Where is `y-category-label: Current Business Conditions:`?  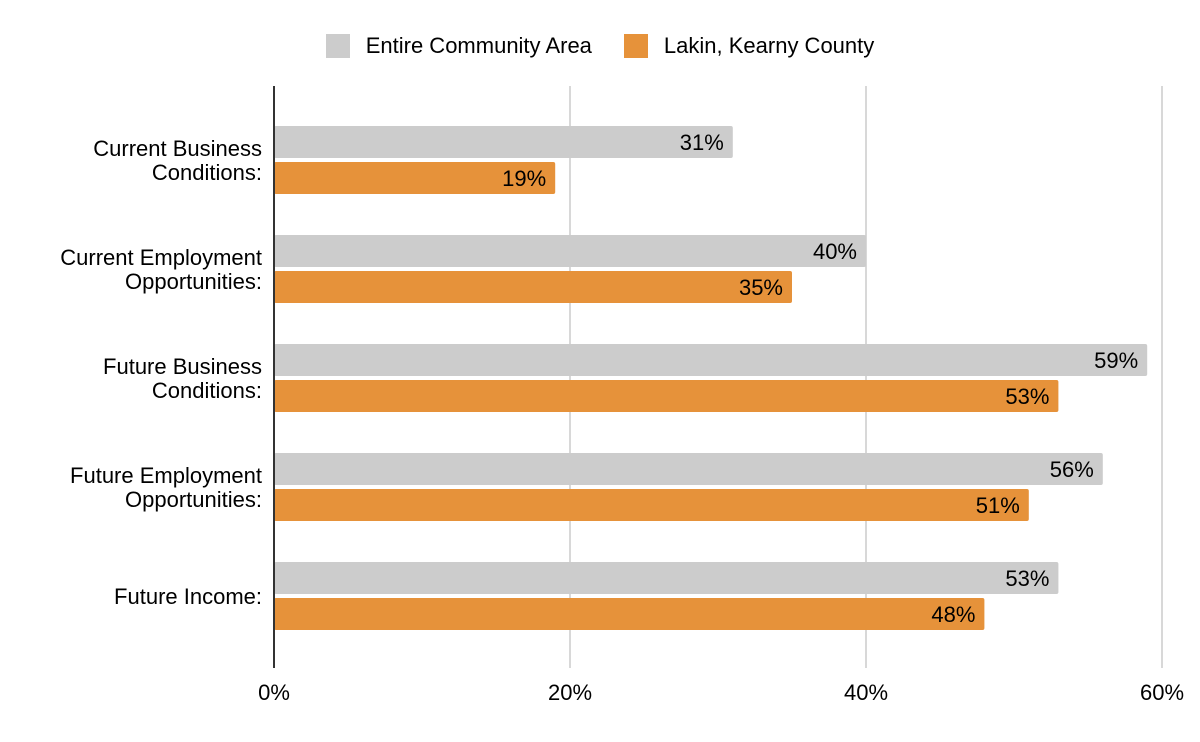
y-category-label: Current Business Conditions: is located at coordinates (177, 160).